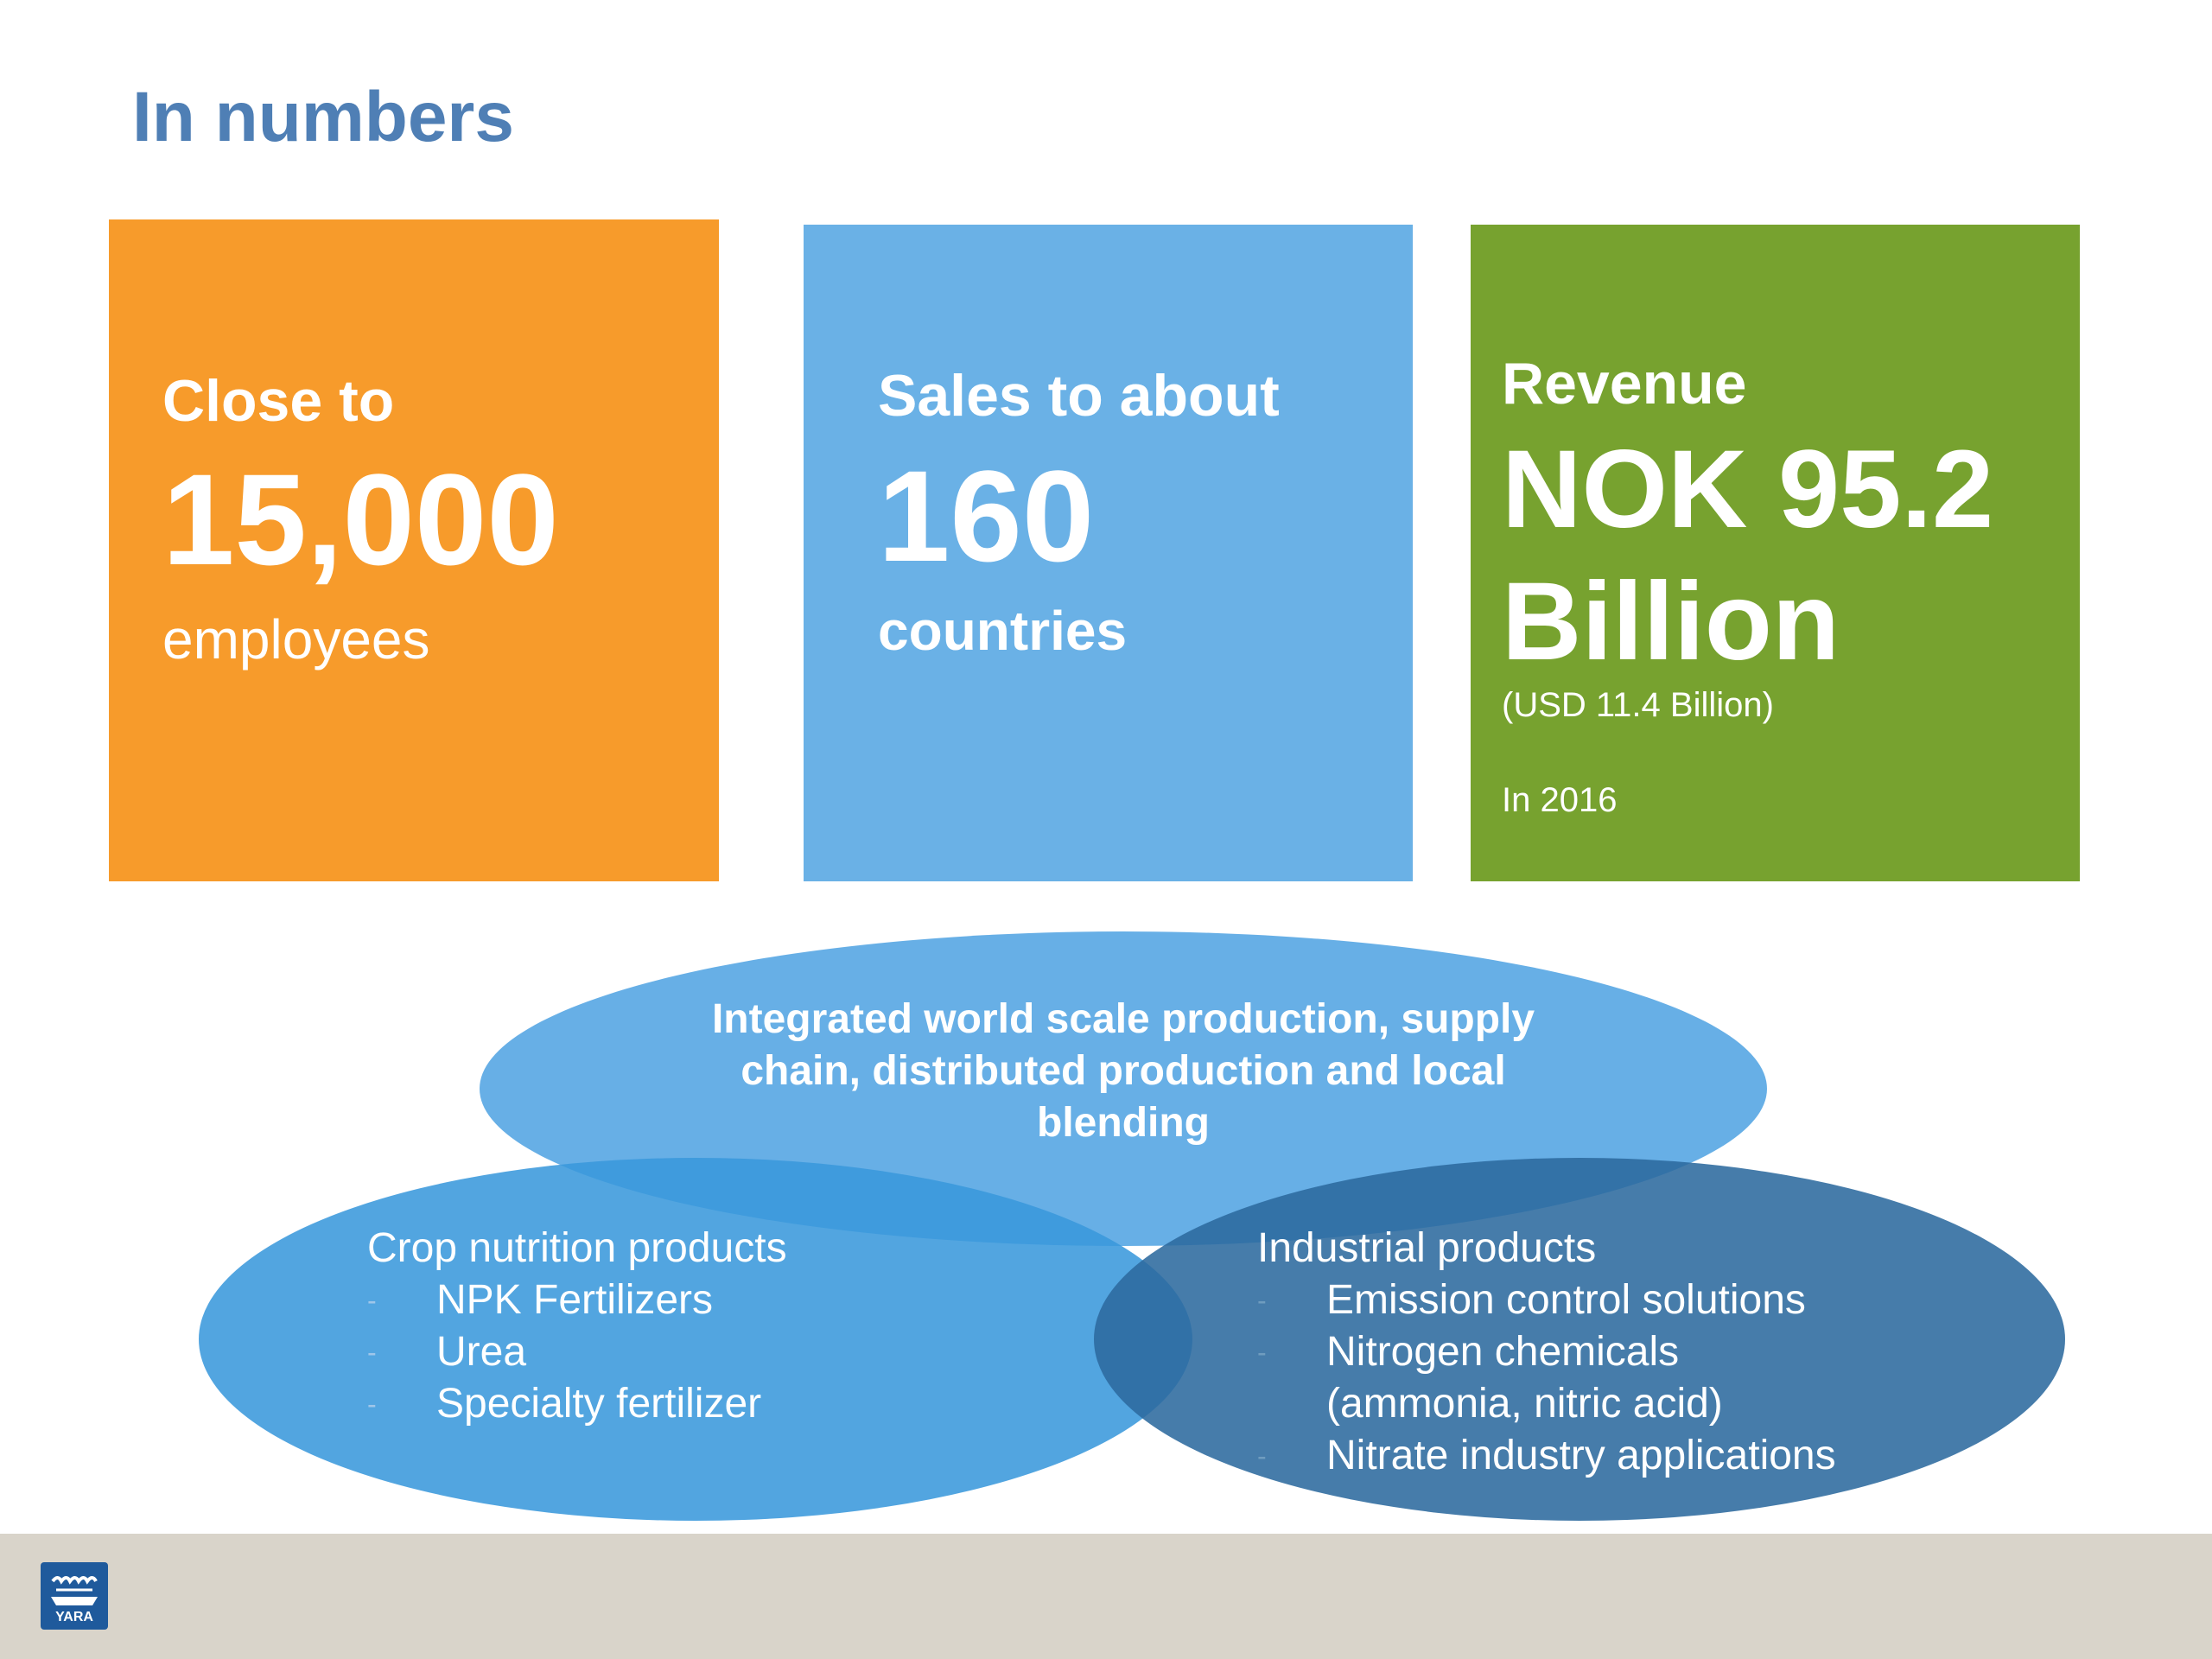 Image resolution: width=2212 pixels, height=1659 pixels. Describe the element at coordinates (1524, 1404) in the screenshot. I see `list-item-continuation: (ammonia, nitric acid)` at that location.